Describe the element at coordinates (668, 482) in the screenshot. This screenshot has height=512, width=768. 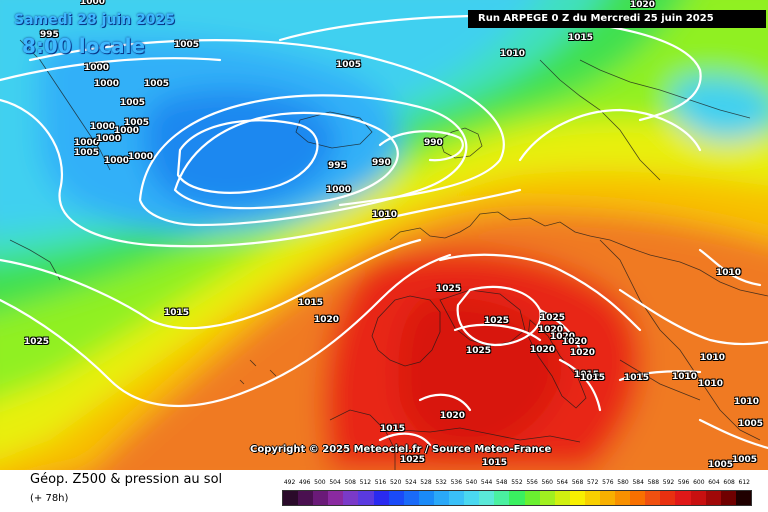
I see `legend-tick-label: 592` at that location.